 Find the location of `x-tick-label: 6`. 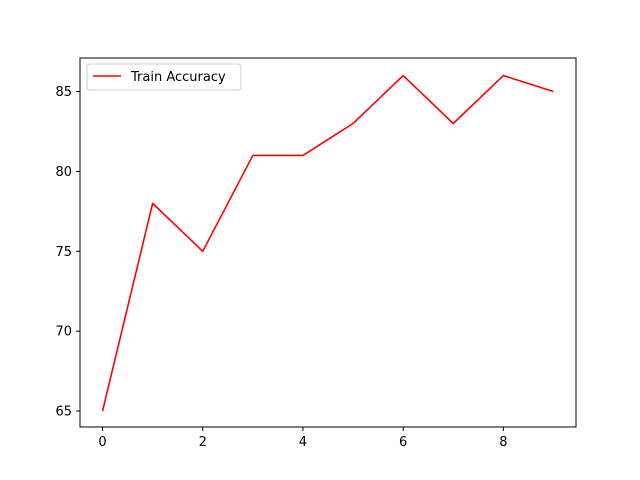

x-tick-label: 6 is located at coordinates (403, 442).